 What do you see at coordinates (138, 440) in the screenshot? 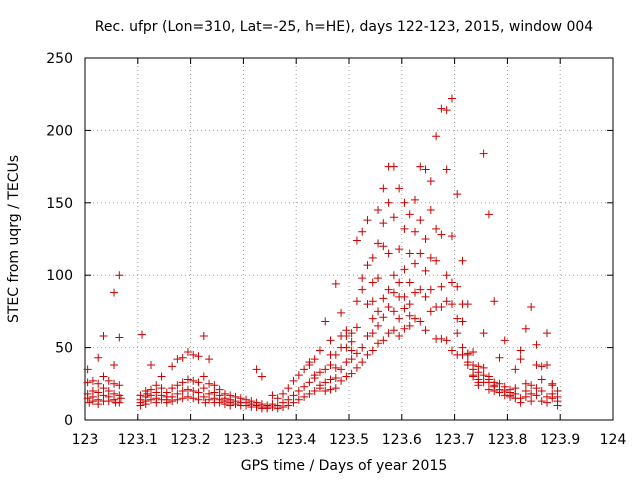
I see `x-tick-label: 123.1` at bounding box center [138, 440].